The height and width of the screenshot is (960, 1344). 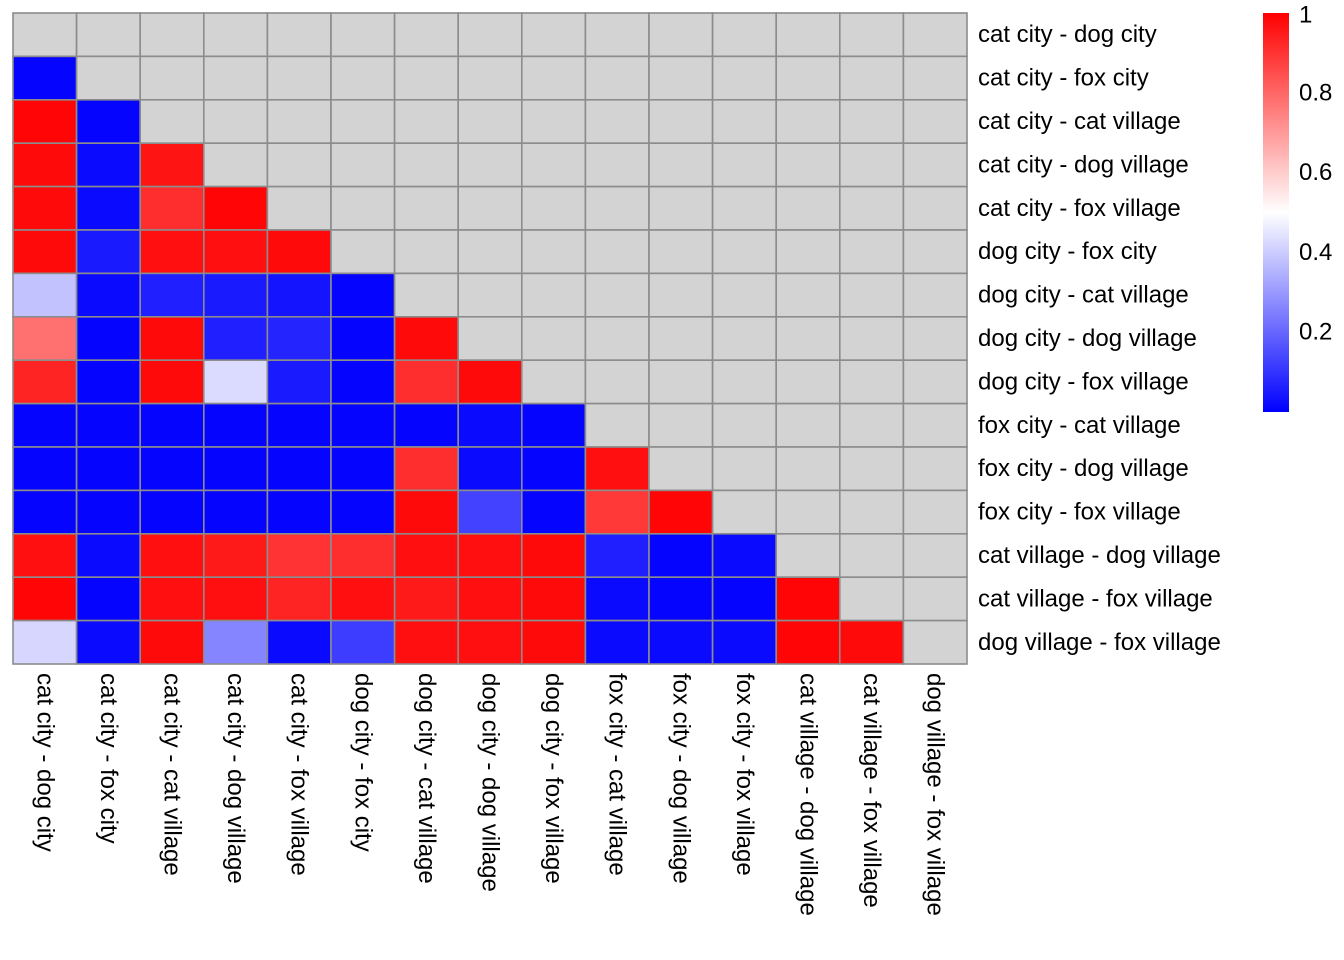 I want to click on row-label: dog city - cat village, so click(x=1083, y=295).